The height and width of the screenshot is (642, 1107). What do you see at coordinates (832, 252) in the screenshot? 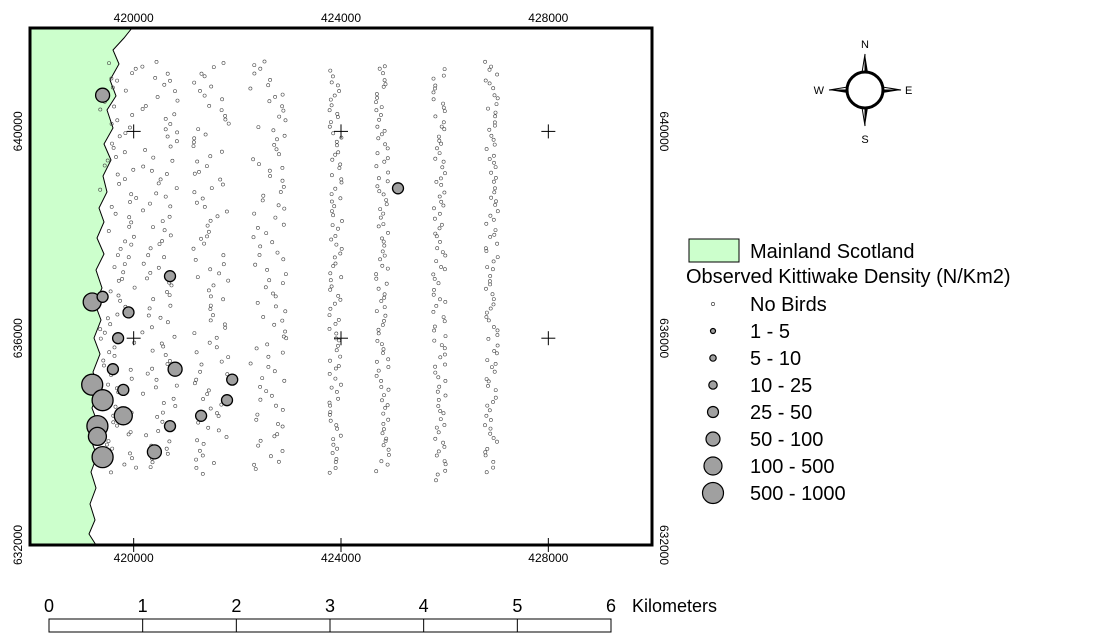
I see `legend-mainland-label: Mainland Scotland` at bounding box center [832, 252].